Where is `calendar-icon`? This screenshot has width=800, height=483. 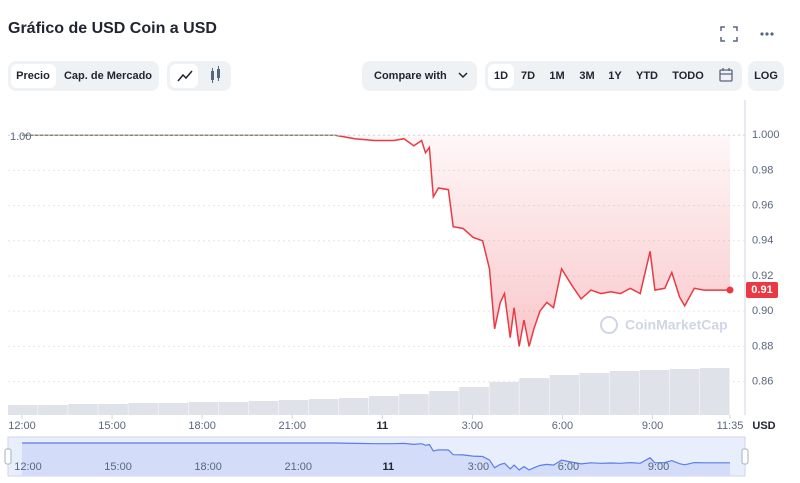
calendar-icon is located at coordinates (726, 75).